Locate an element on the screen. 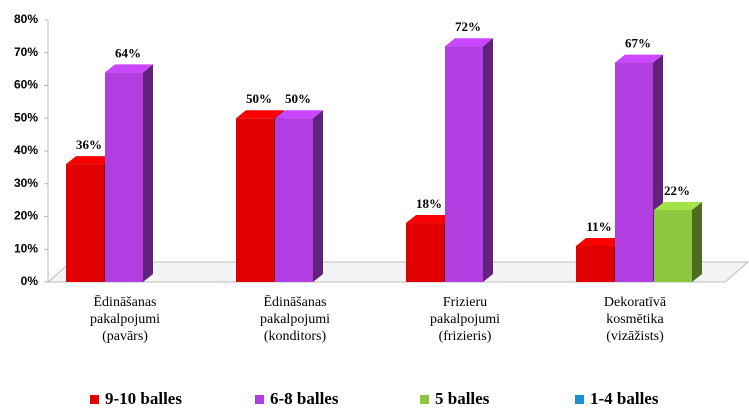  y-tick-label: 50% is located at coordinates (26, 117).